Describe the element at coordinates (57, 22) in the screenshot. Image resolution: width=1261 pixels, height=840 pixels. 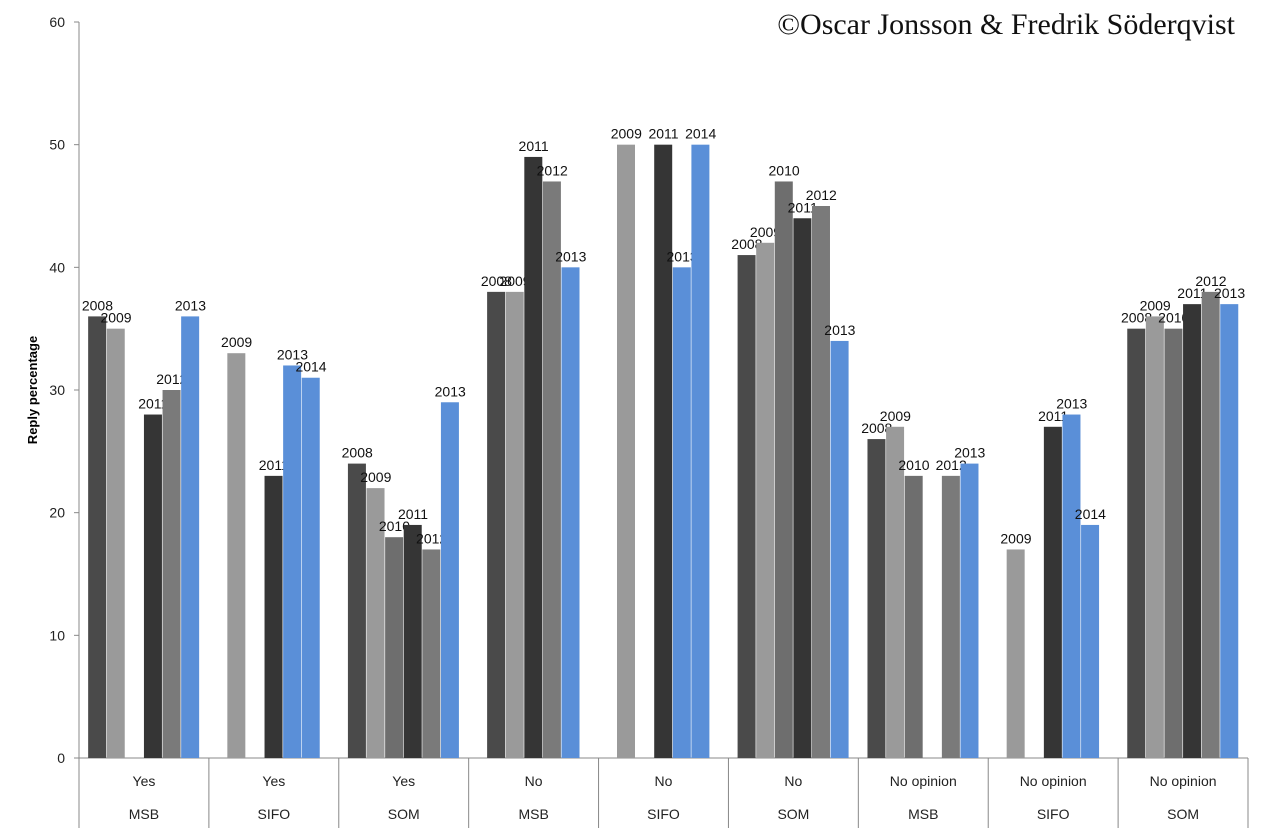
I see `y-tick-label: 60` at that location.